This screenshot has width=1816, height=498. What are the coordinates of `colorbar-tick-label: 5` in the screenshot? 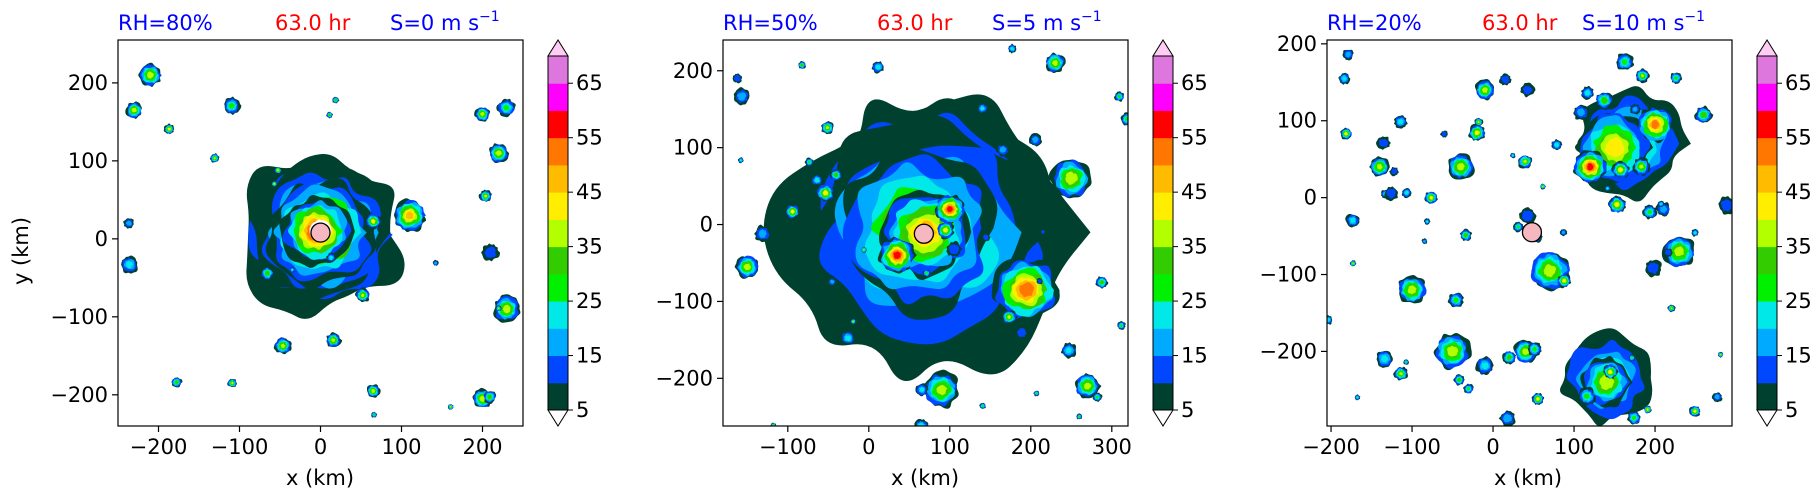 It's located at (582, 410).